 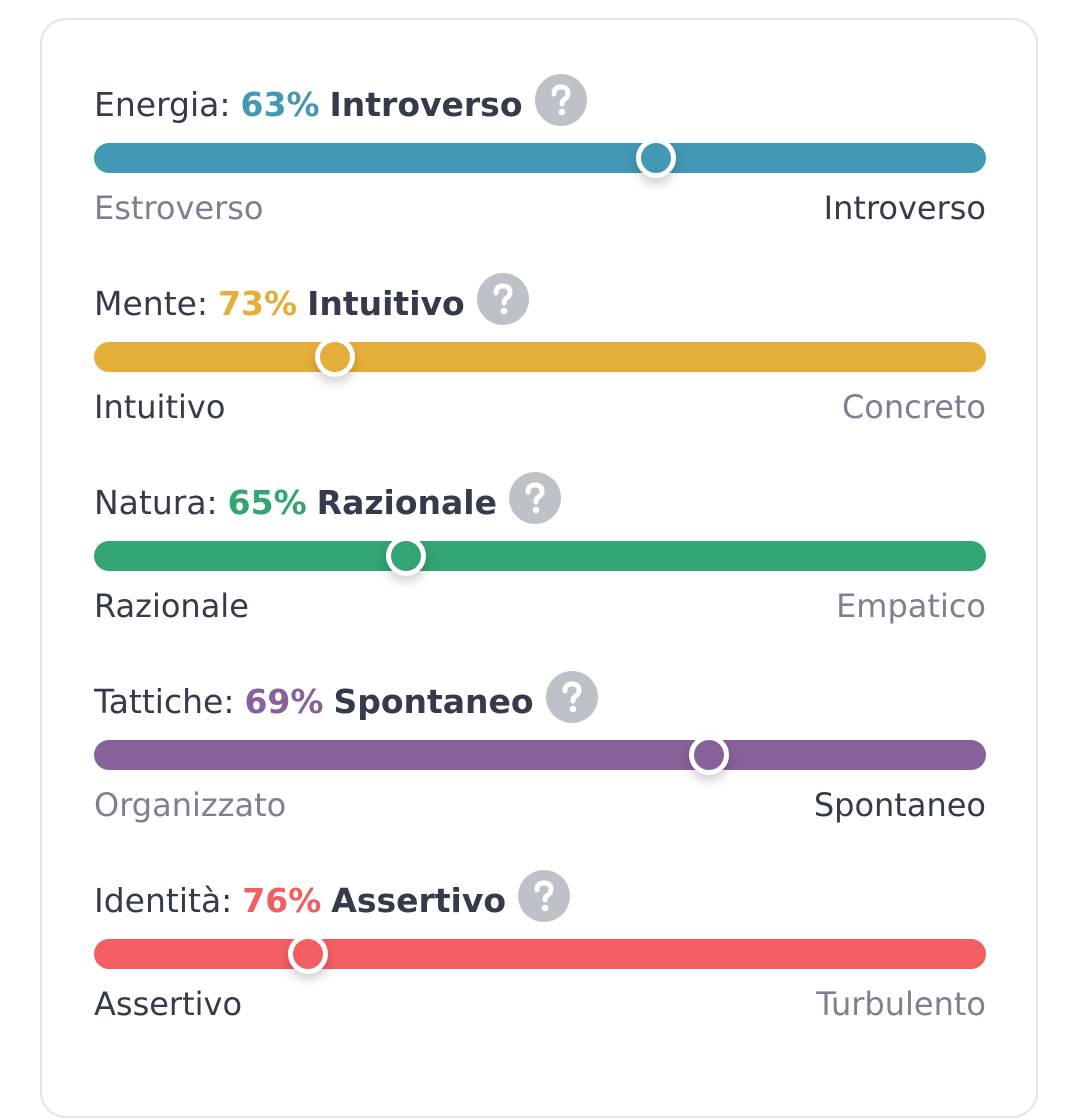 I want to click on trait-percent: 73%, so click(x=258, y=303).